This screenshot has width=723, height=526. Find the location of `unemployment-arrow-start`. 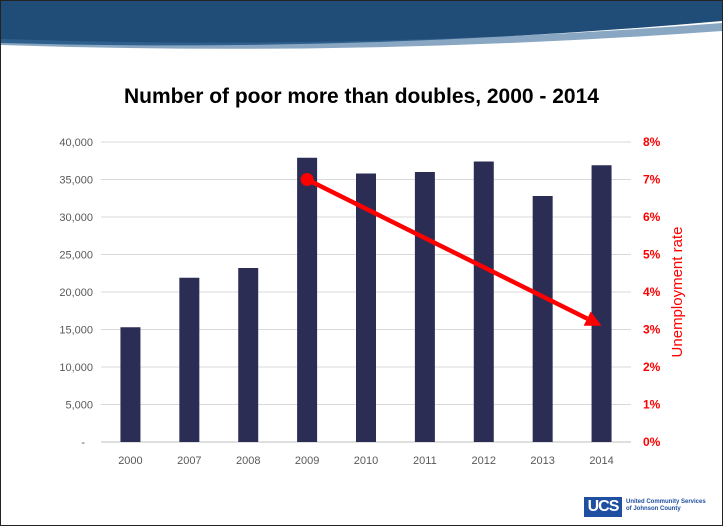

unemployment-arrow-start is located at coordinates (307, 179).